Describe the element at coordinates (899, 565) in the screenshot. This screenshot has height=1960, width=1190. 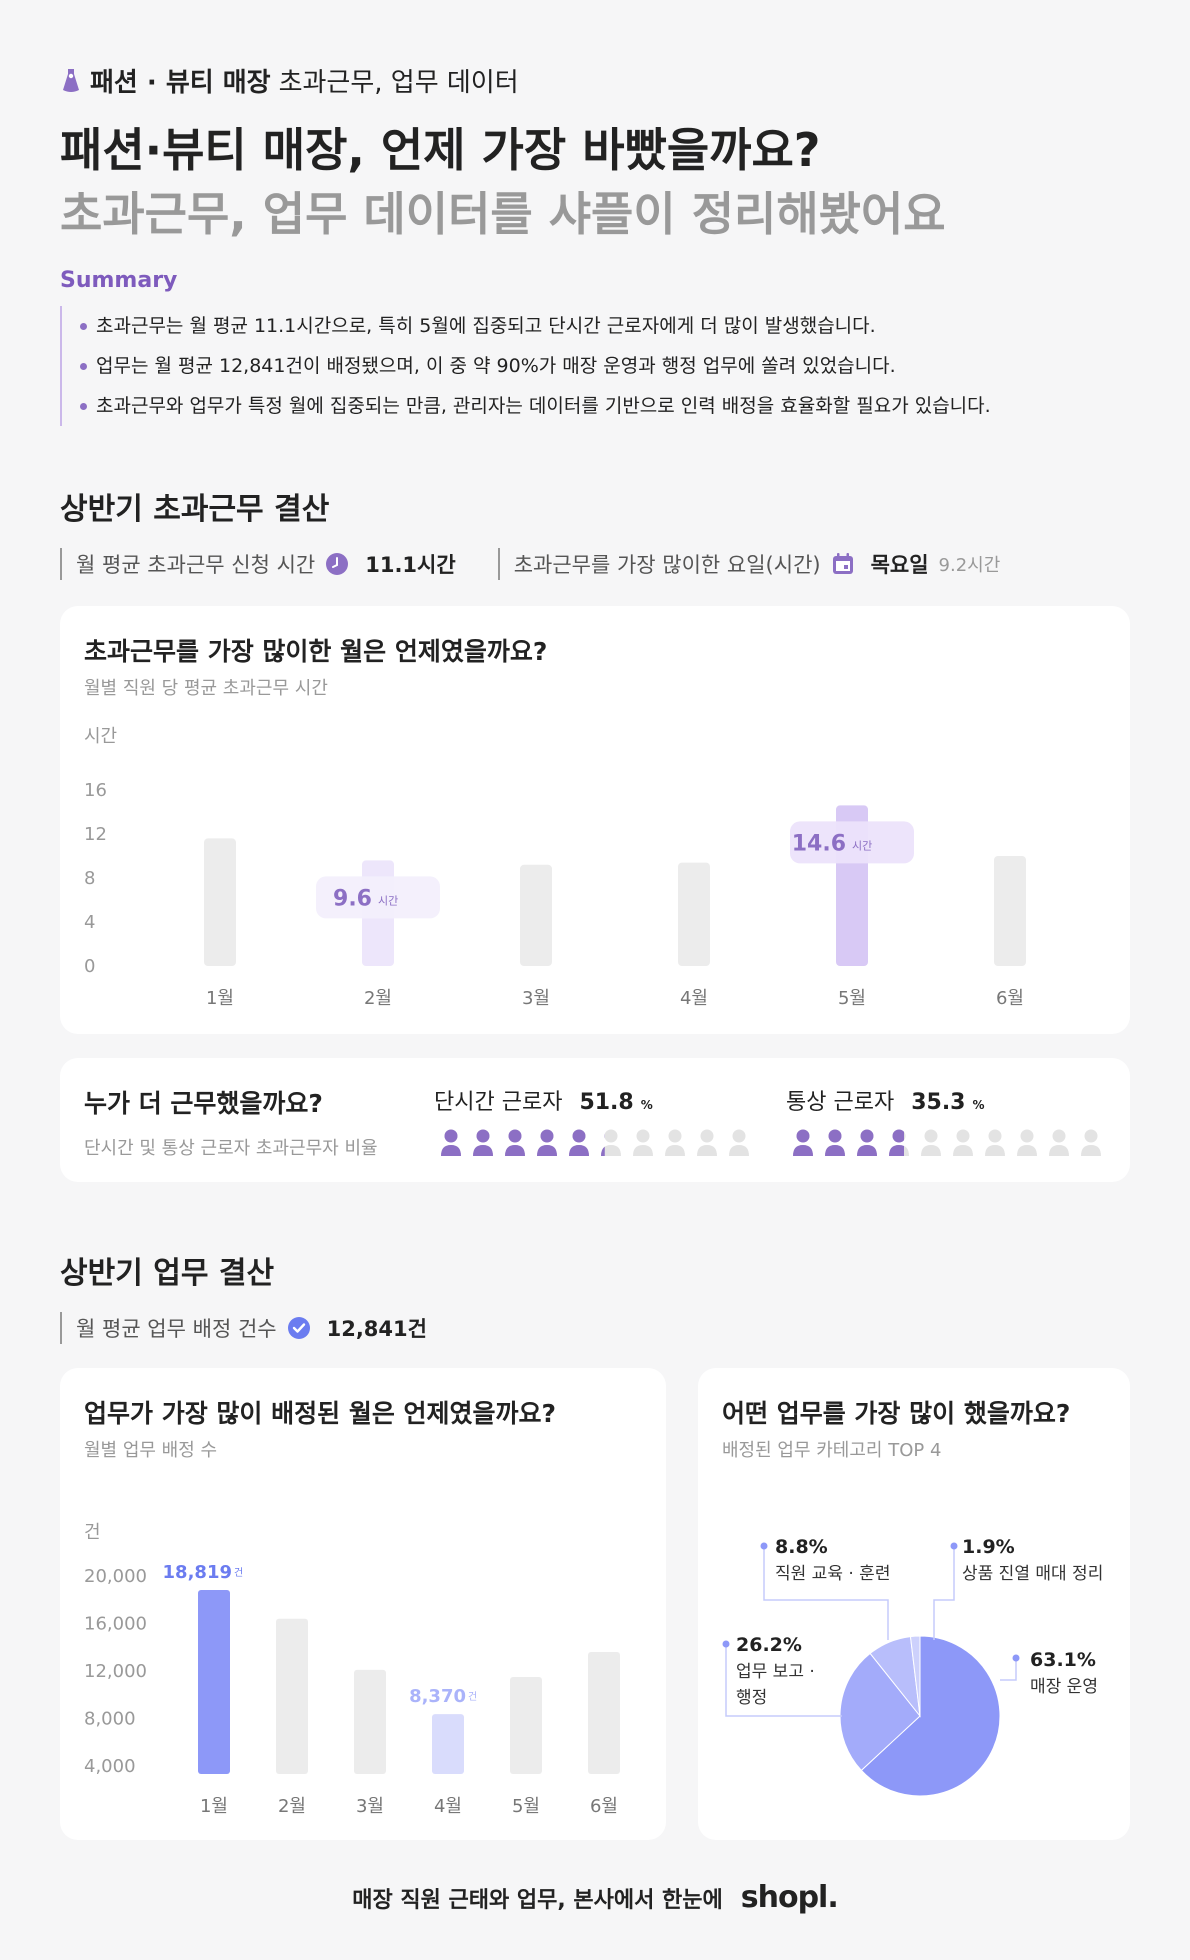
I see `top-day-value: 목요일` at that location.